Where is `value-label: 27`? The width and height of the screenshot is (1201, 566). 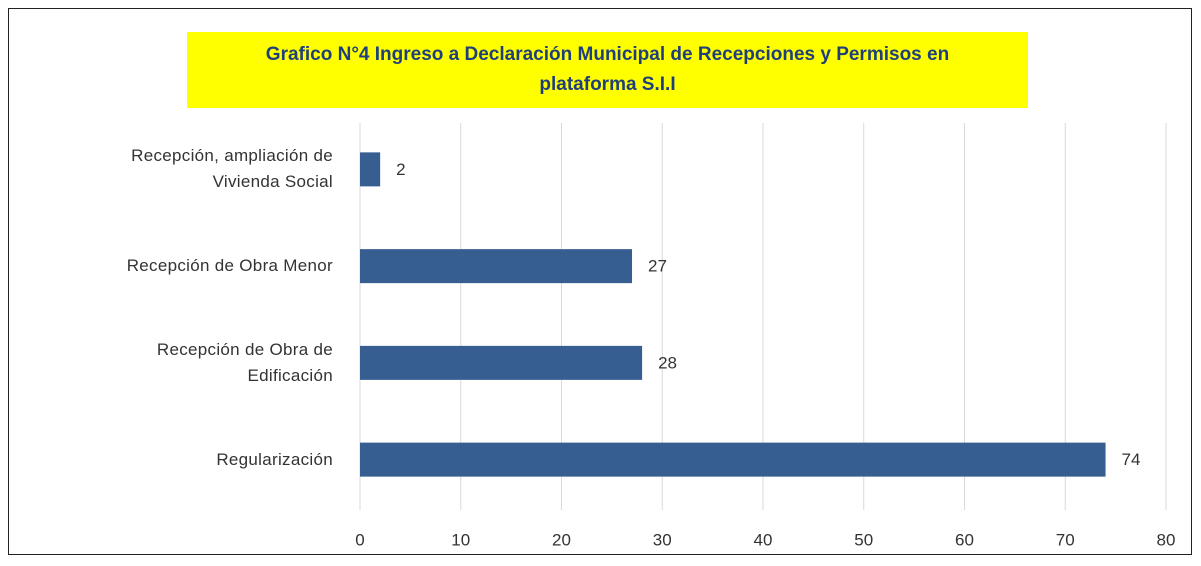 value-label: 27 is located at coordinates (657, 266).